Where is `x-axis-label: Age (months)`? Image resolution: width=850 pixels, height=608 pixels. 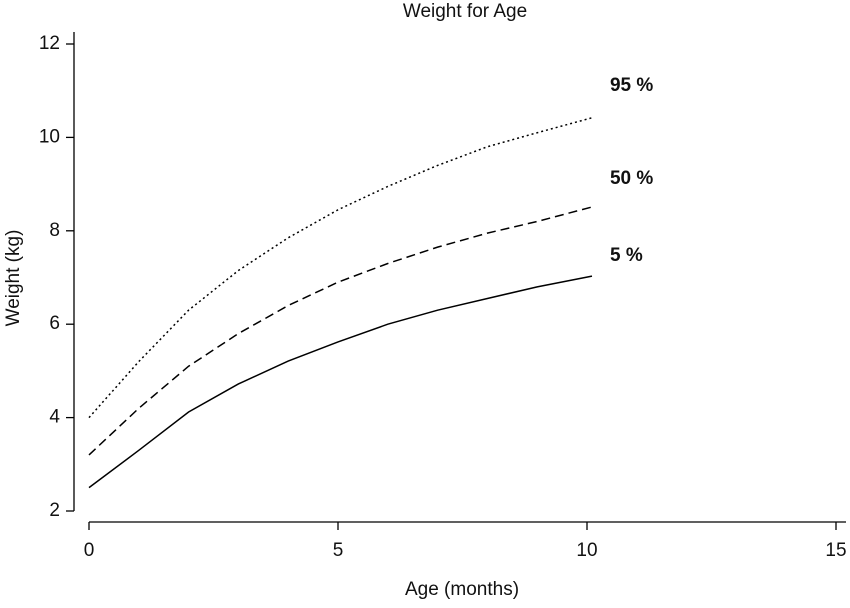
x-axis-label: Age (months) is located at coordinates (462, 589).